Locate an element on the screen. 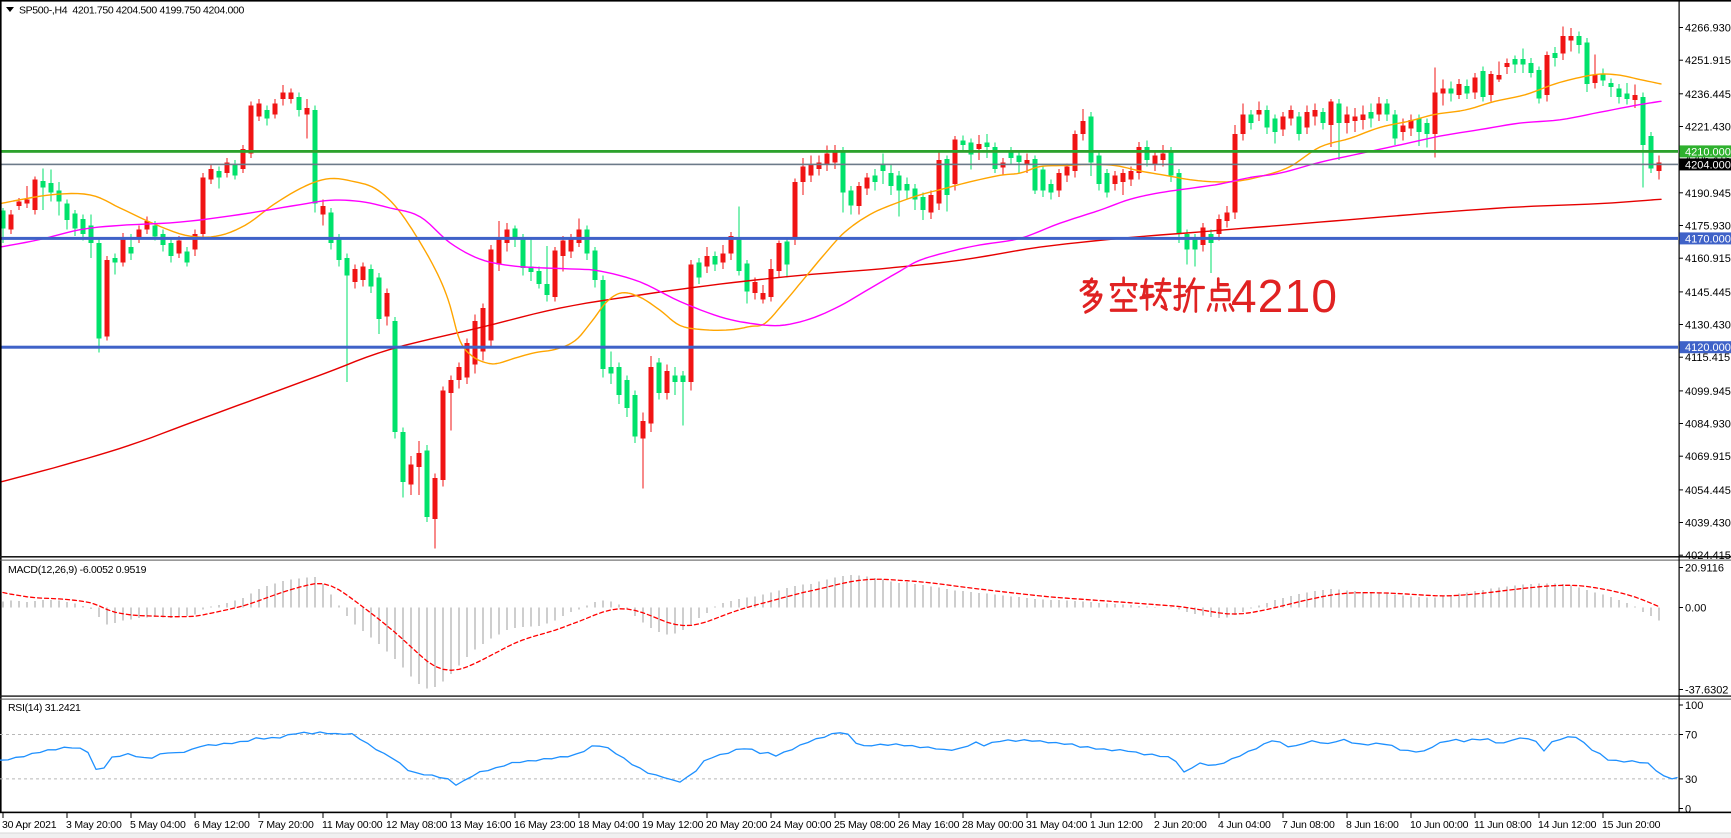 This screenshot has width=1731, height=838. svg-text: 4120.000 is located at coordinates (1708, 348).